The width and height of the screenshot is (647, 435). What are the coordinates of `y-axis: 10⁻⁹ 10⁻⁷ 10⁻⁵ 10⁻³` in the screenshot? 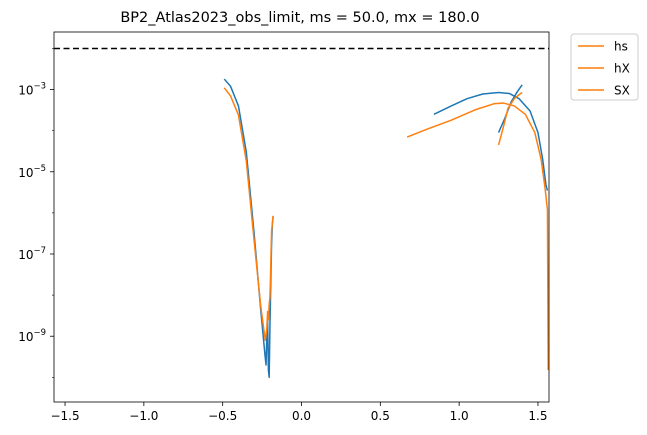 It's located at (36, 213).